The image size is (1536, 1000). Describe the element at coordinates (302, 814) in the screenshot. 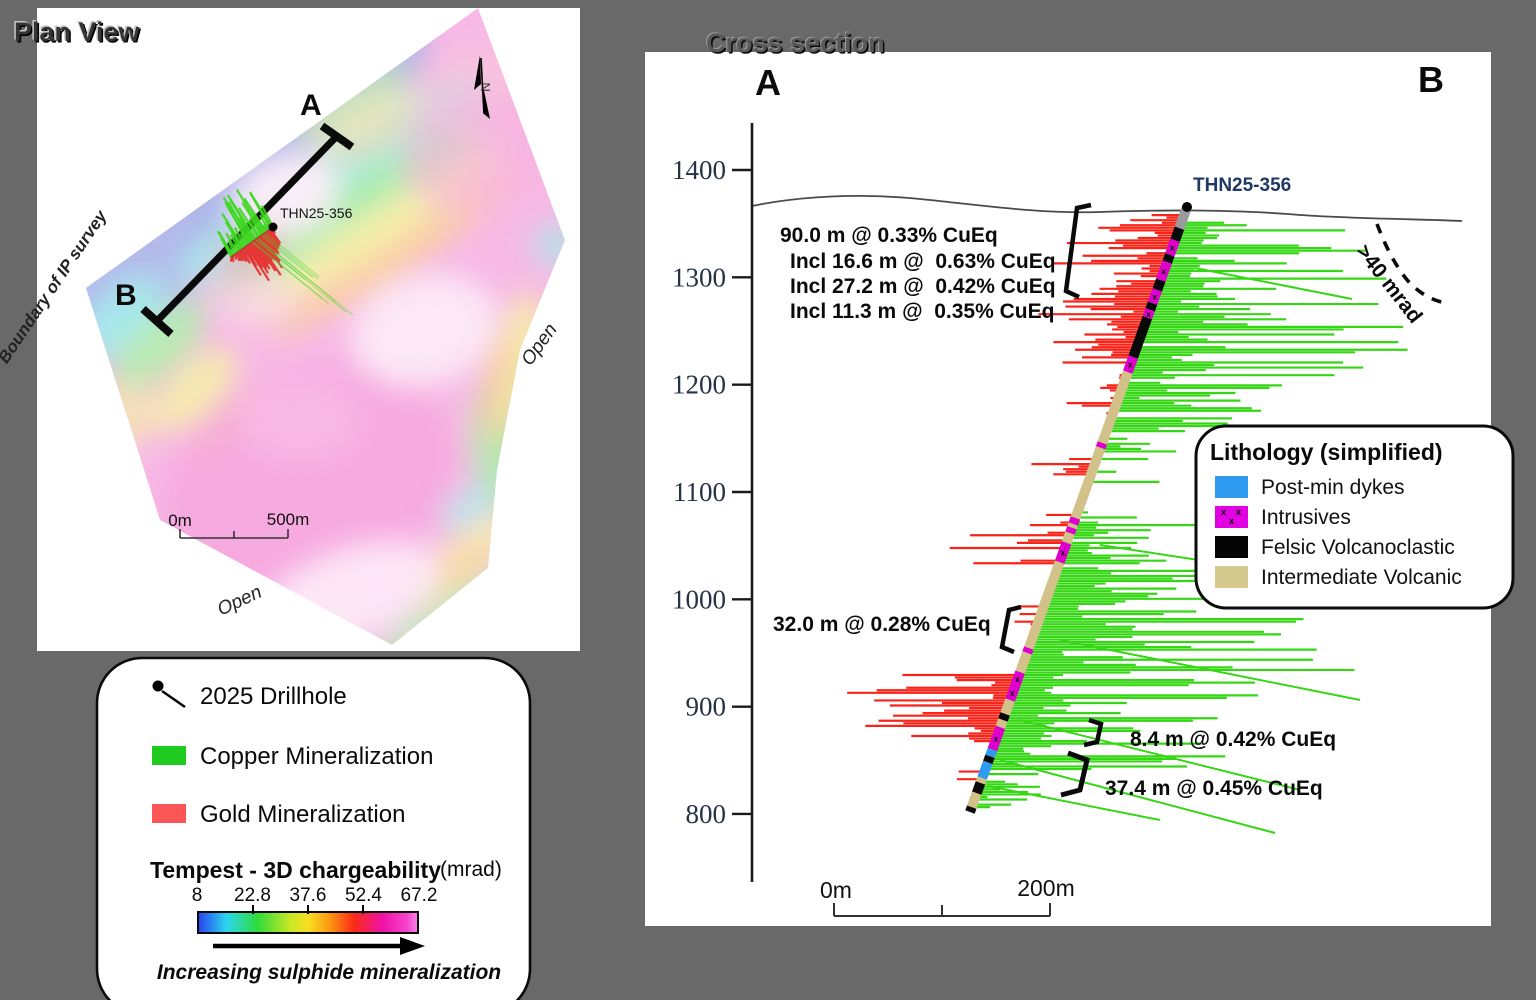

I see `legend-gold-label: Gold Mineralization` at that location.